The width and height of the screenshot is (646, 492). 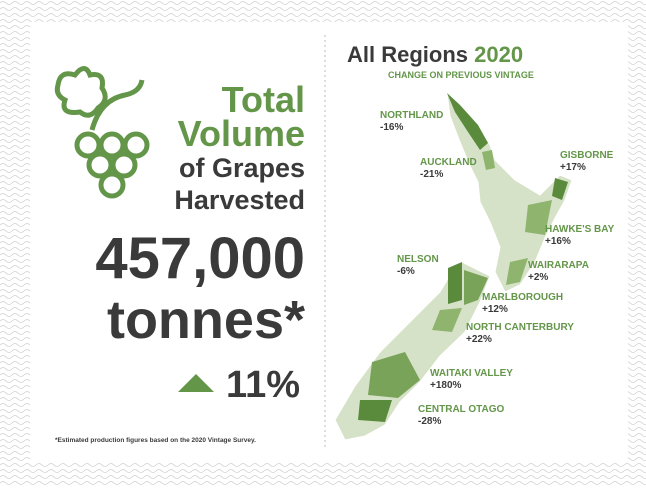 What do you see at coordinates (498, 54) in the screenshot?
I see `map-year: 2020` at bounding box center [498, 54].